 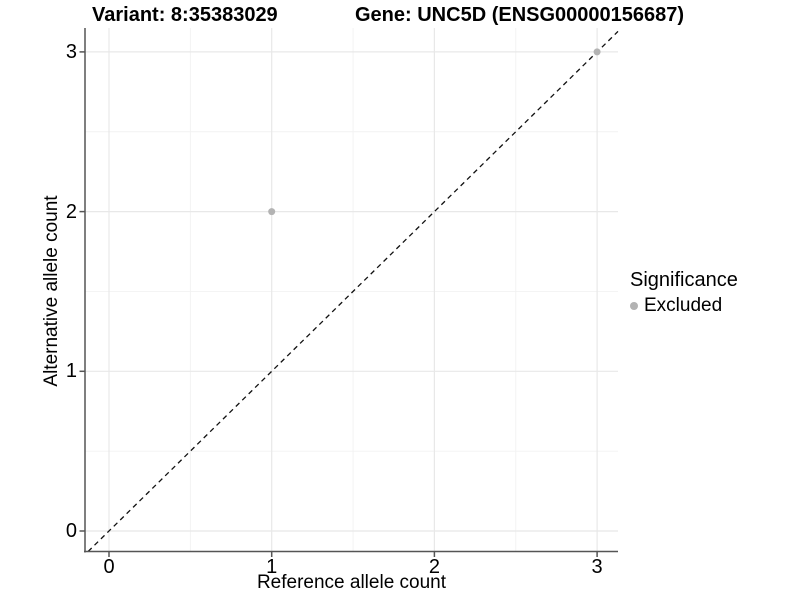 I want to click on y-tick-label-0: 0, so click(x=71, y=531).